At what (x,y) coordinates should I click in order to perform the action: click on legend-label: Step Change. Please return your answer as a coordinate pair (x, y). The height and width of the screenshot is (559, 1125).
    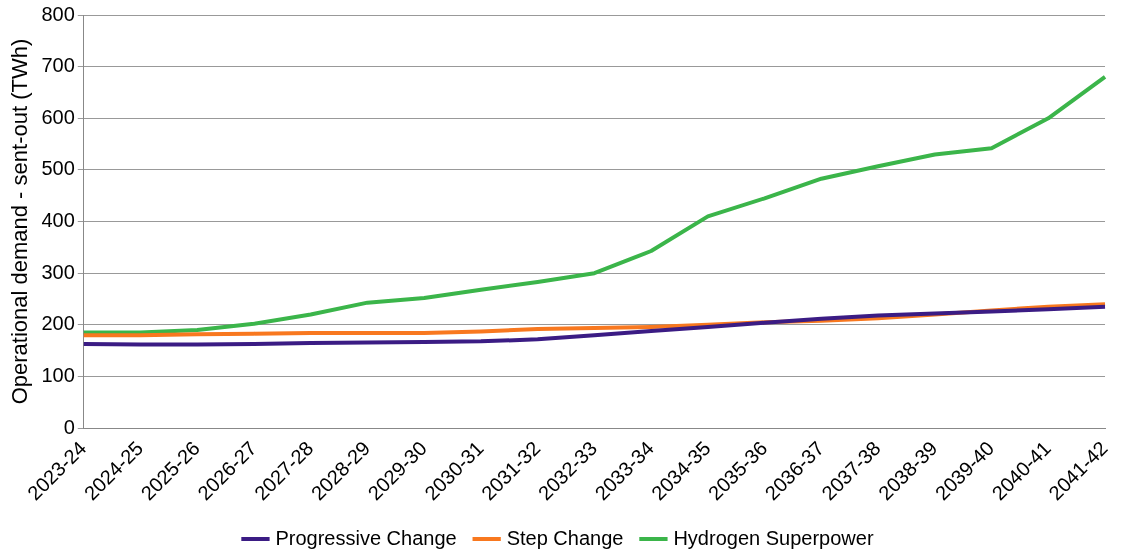
    Looking at the image, I should click on (565, 537).